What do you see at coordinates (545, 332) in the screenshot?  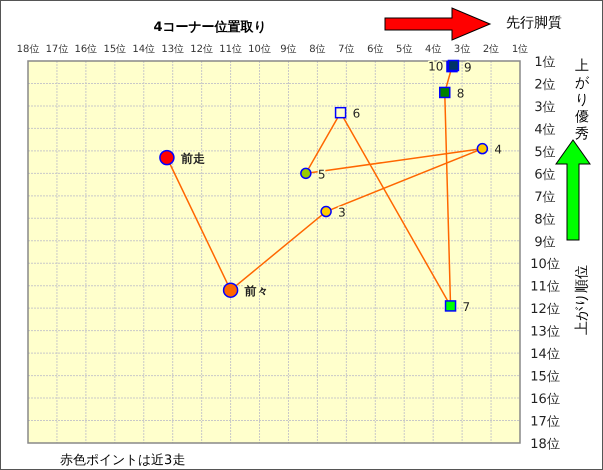 I see `y-tick-label: 13位` at bounding box center [545, 332].